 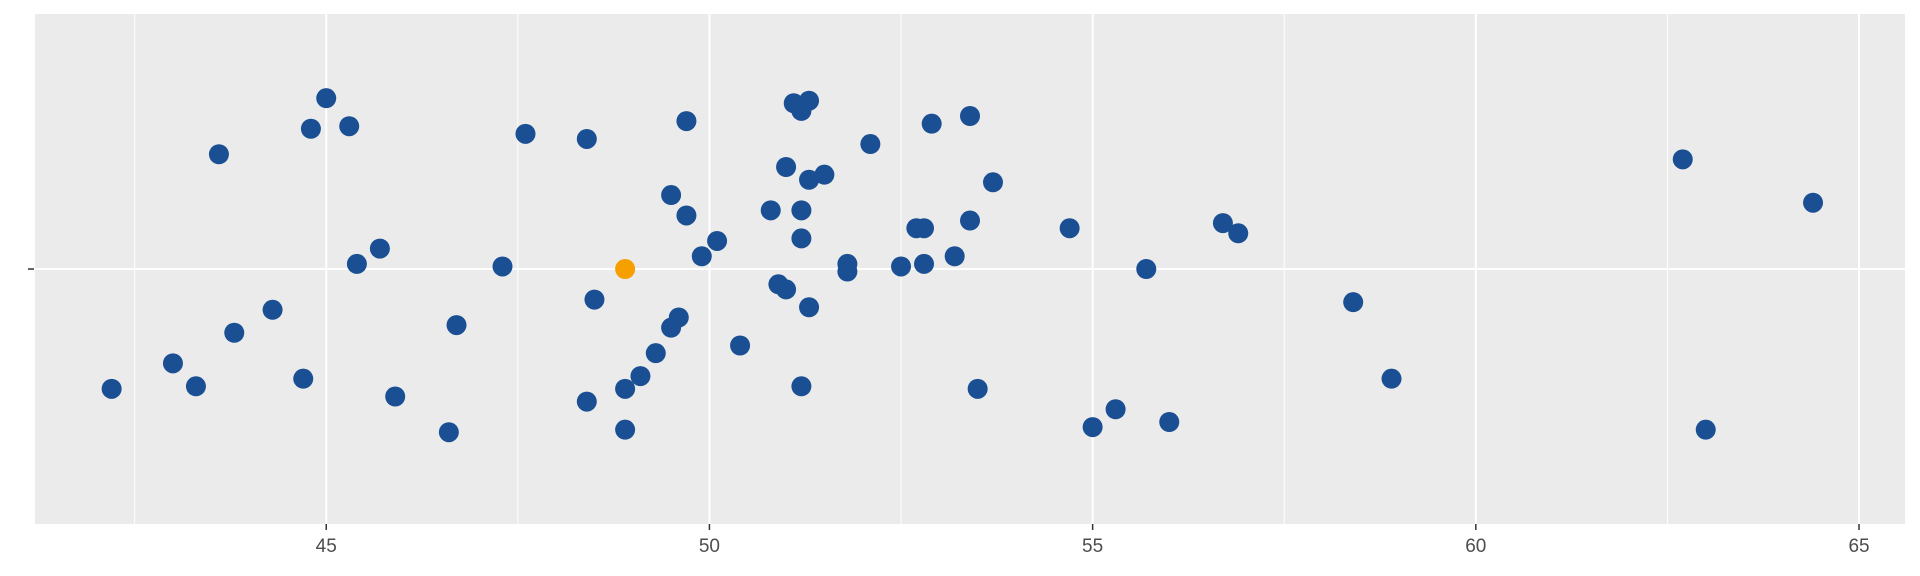 I want to click on x-tick-label: 55, so click(x=1092, y=546).